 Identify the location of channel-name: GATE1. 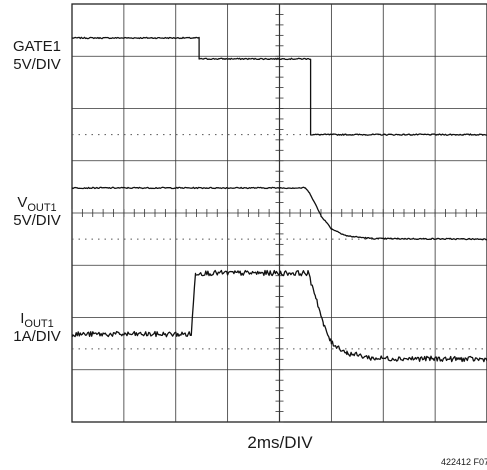
(37, 46).